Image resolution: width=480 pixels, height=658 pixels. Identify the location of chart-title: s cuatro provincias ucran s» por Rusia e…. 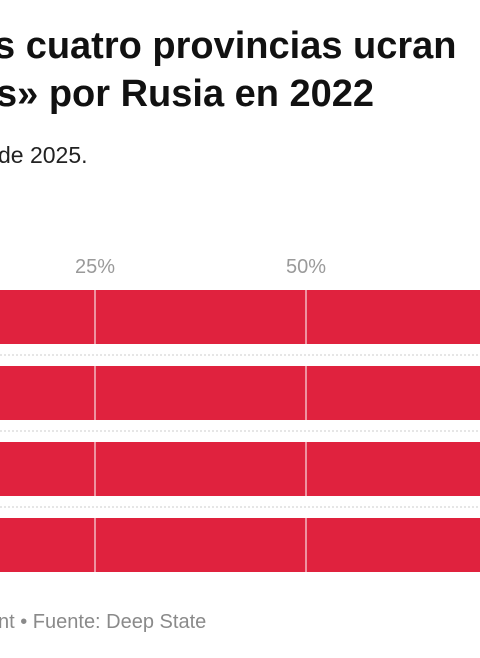
(240, 70).